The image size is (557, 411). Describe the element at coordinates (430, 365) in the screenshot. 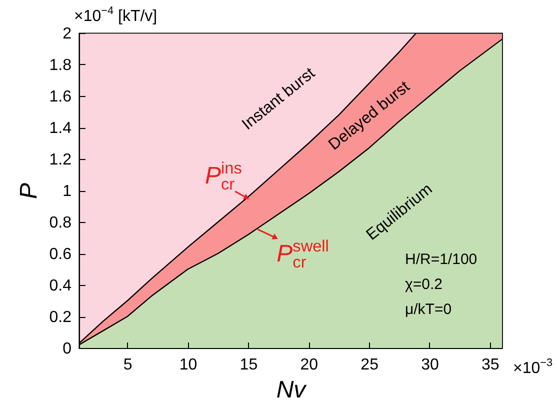

I see `x-tick-label: 30` at that location.